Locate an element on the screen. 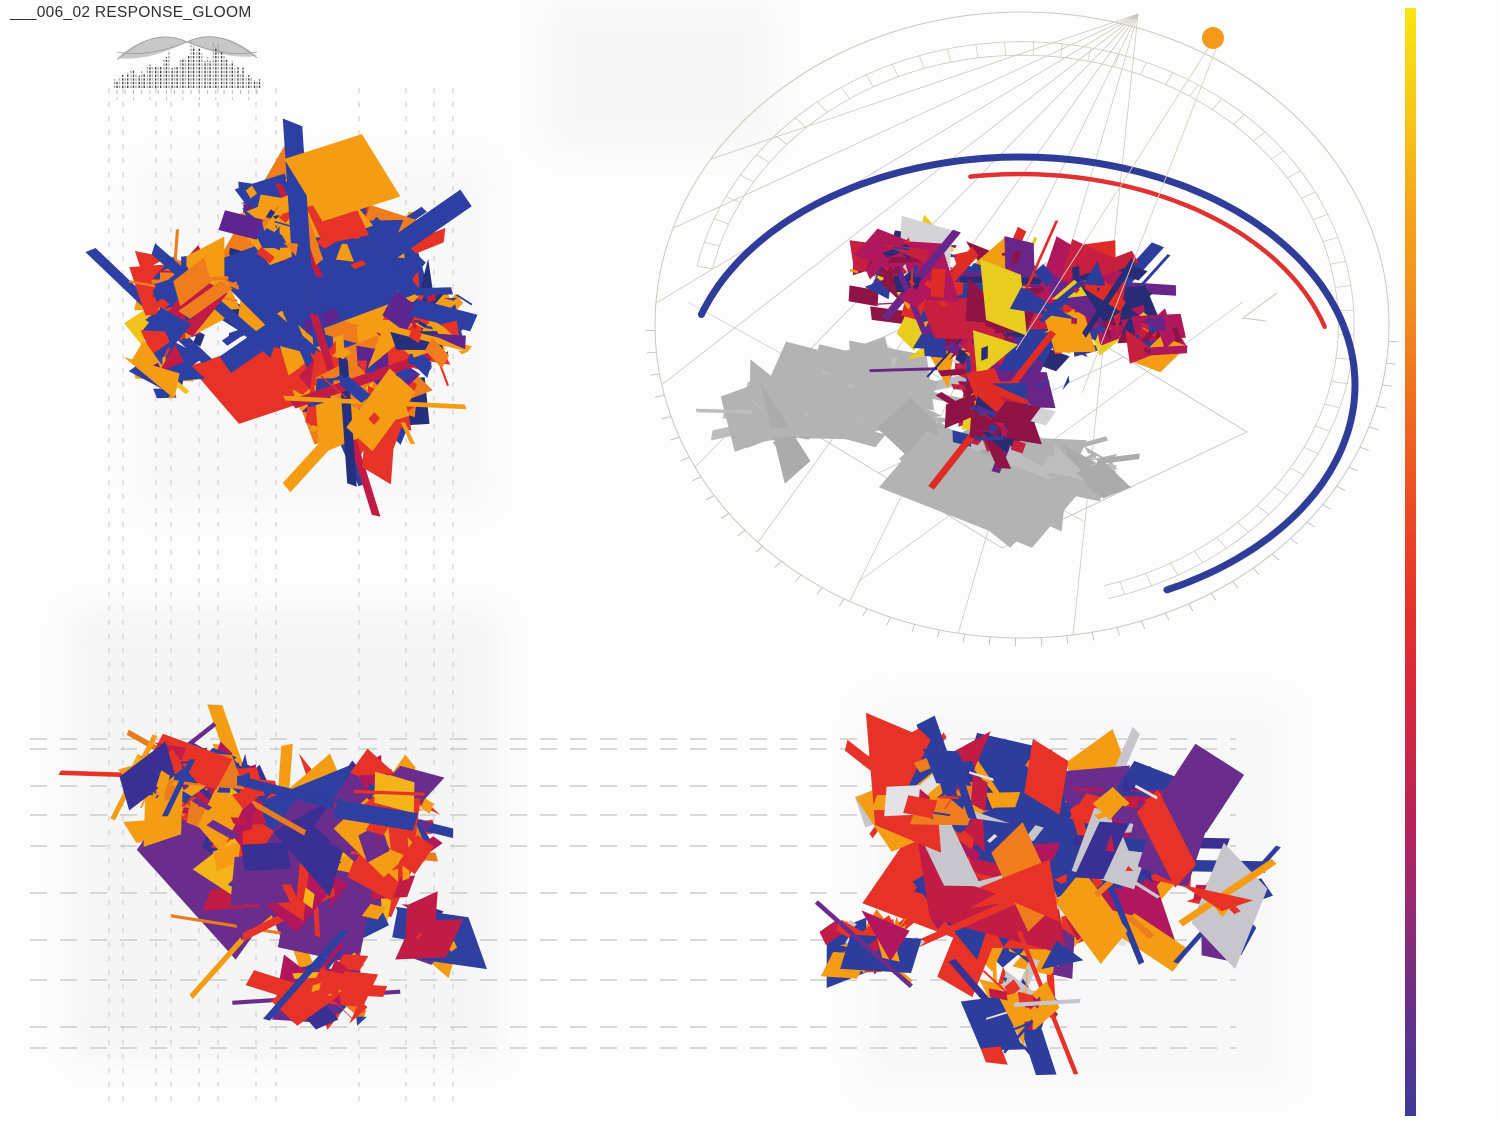  colorbar-gradient is located at coordinates (1410, 562).